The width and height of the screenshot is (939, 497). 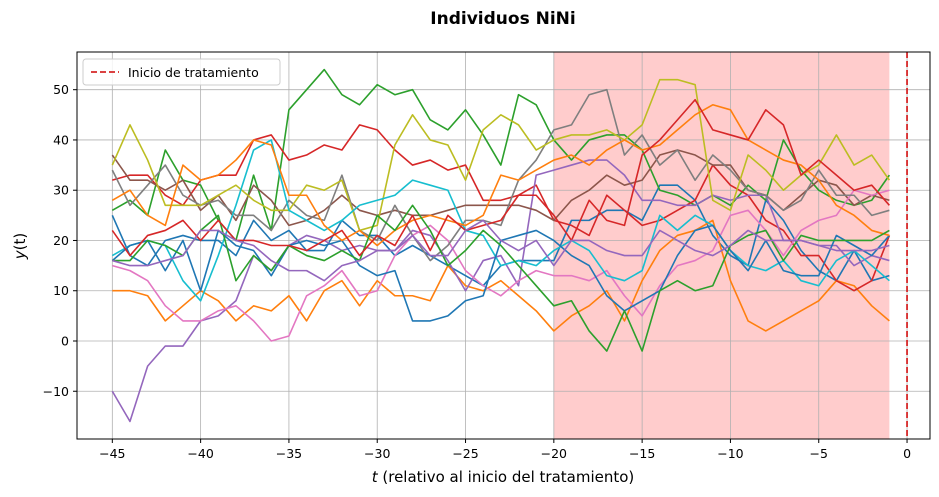 I want to click on y-axis-label: y(t), so click(x=20, y=246).